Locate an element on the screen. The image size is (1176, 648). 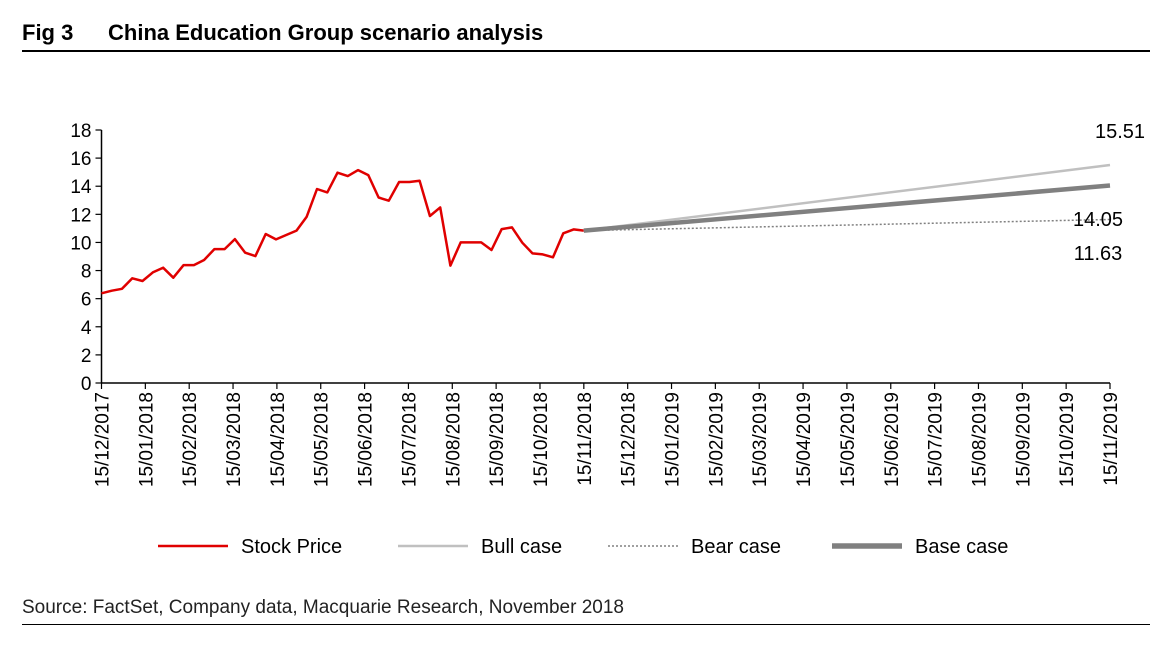
x-tick-label: 15/02/2019 is located at coordinates (716, 439).